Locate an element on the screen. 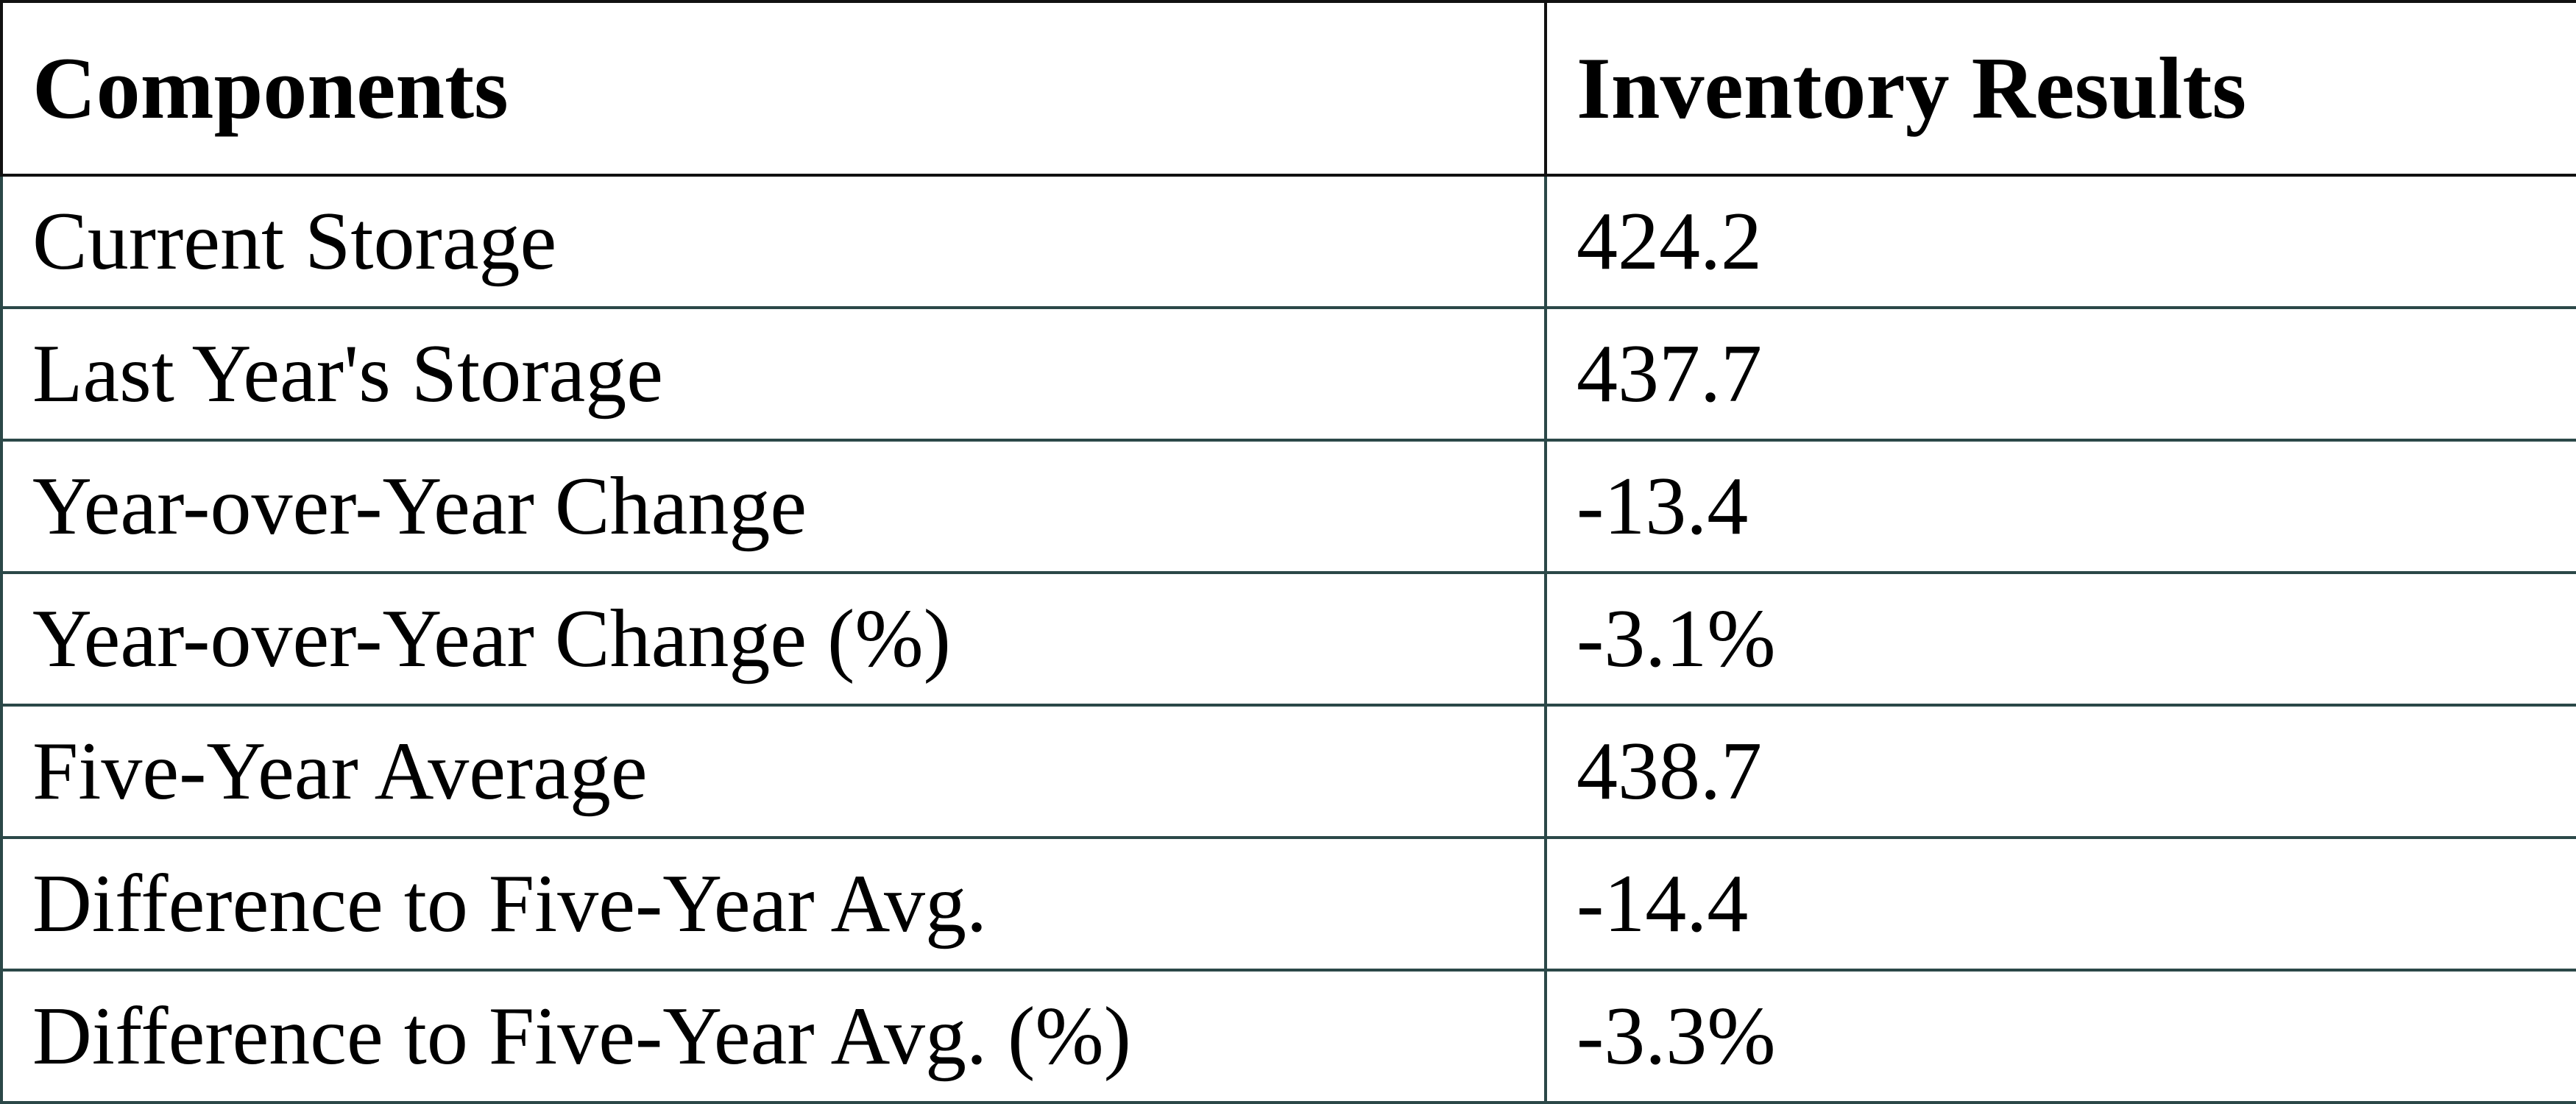  component-cell: Last Year's Storage is located at coordinates (773, 374).